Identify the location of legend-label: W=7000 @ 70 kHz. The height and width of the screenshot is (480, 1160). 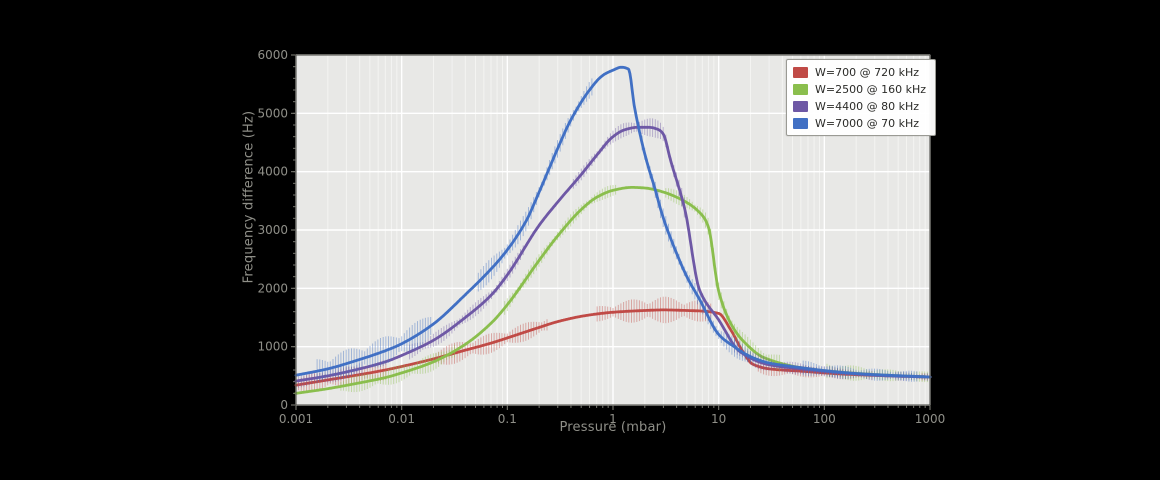
(867, 123).